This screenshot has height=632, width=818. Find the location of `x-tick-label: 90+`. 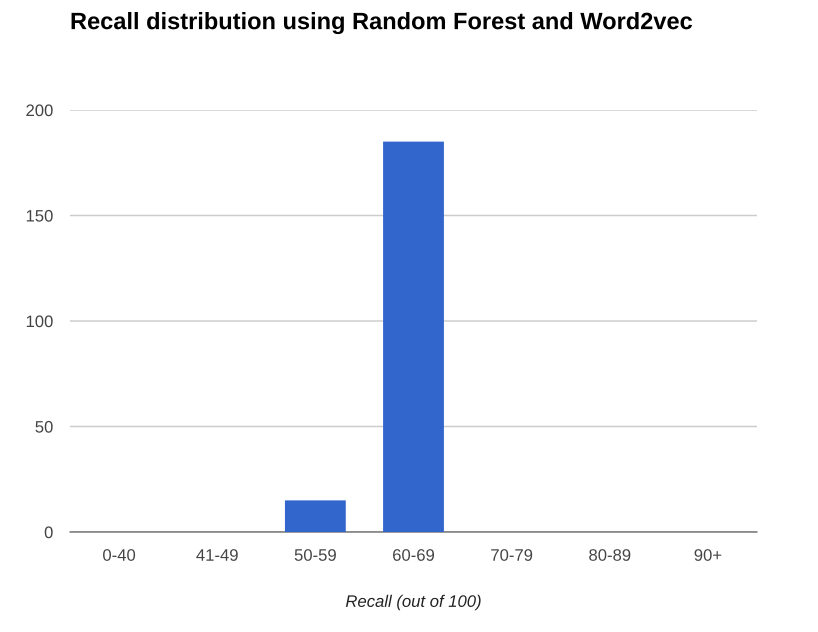

x-tick-label: 90+ is located at coordinates (708, 555).